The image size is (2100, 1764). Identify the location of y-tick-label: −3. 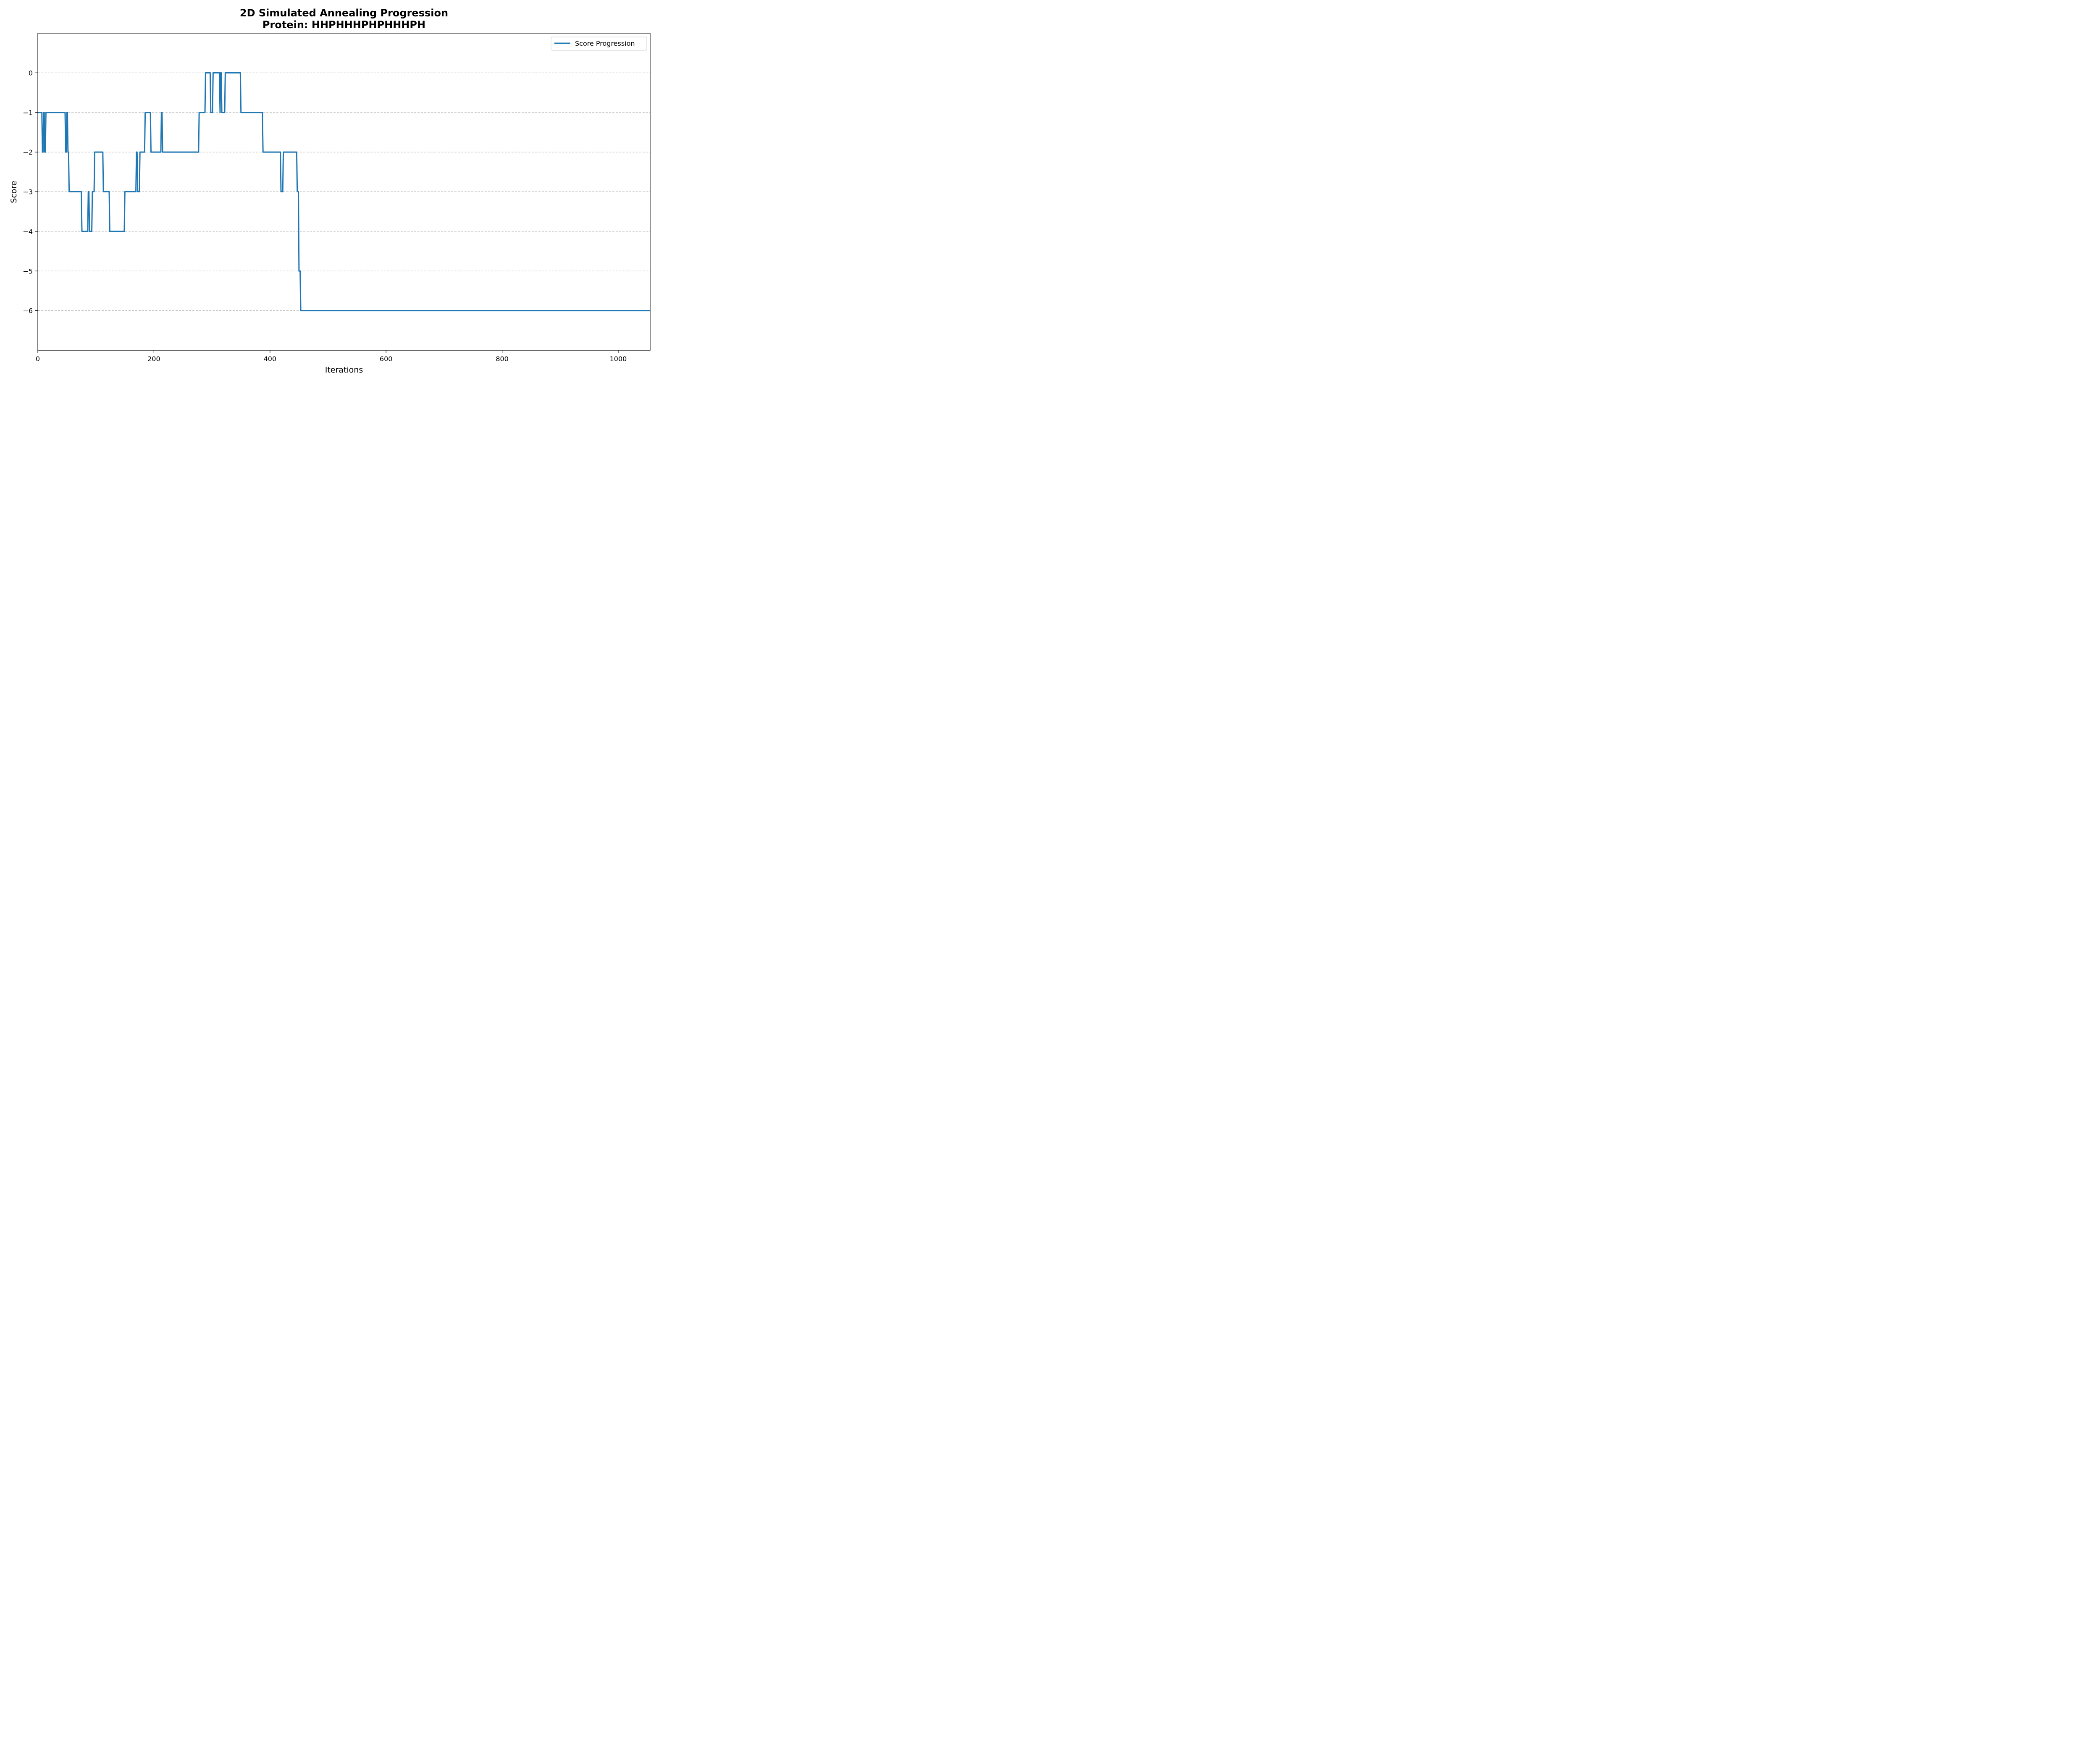
(28, 192).